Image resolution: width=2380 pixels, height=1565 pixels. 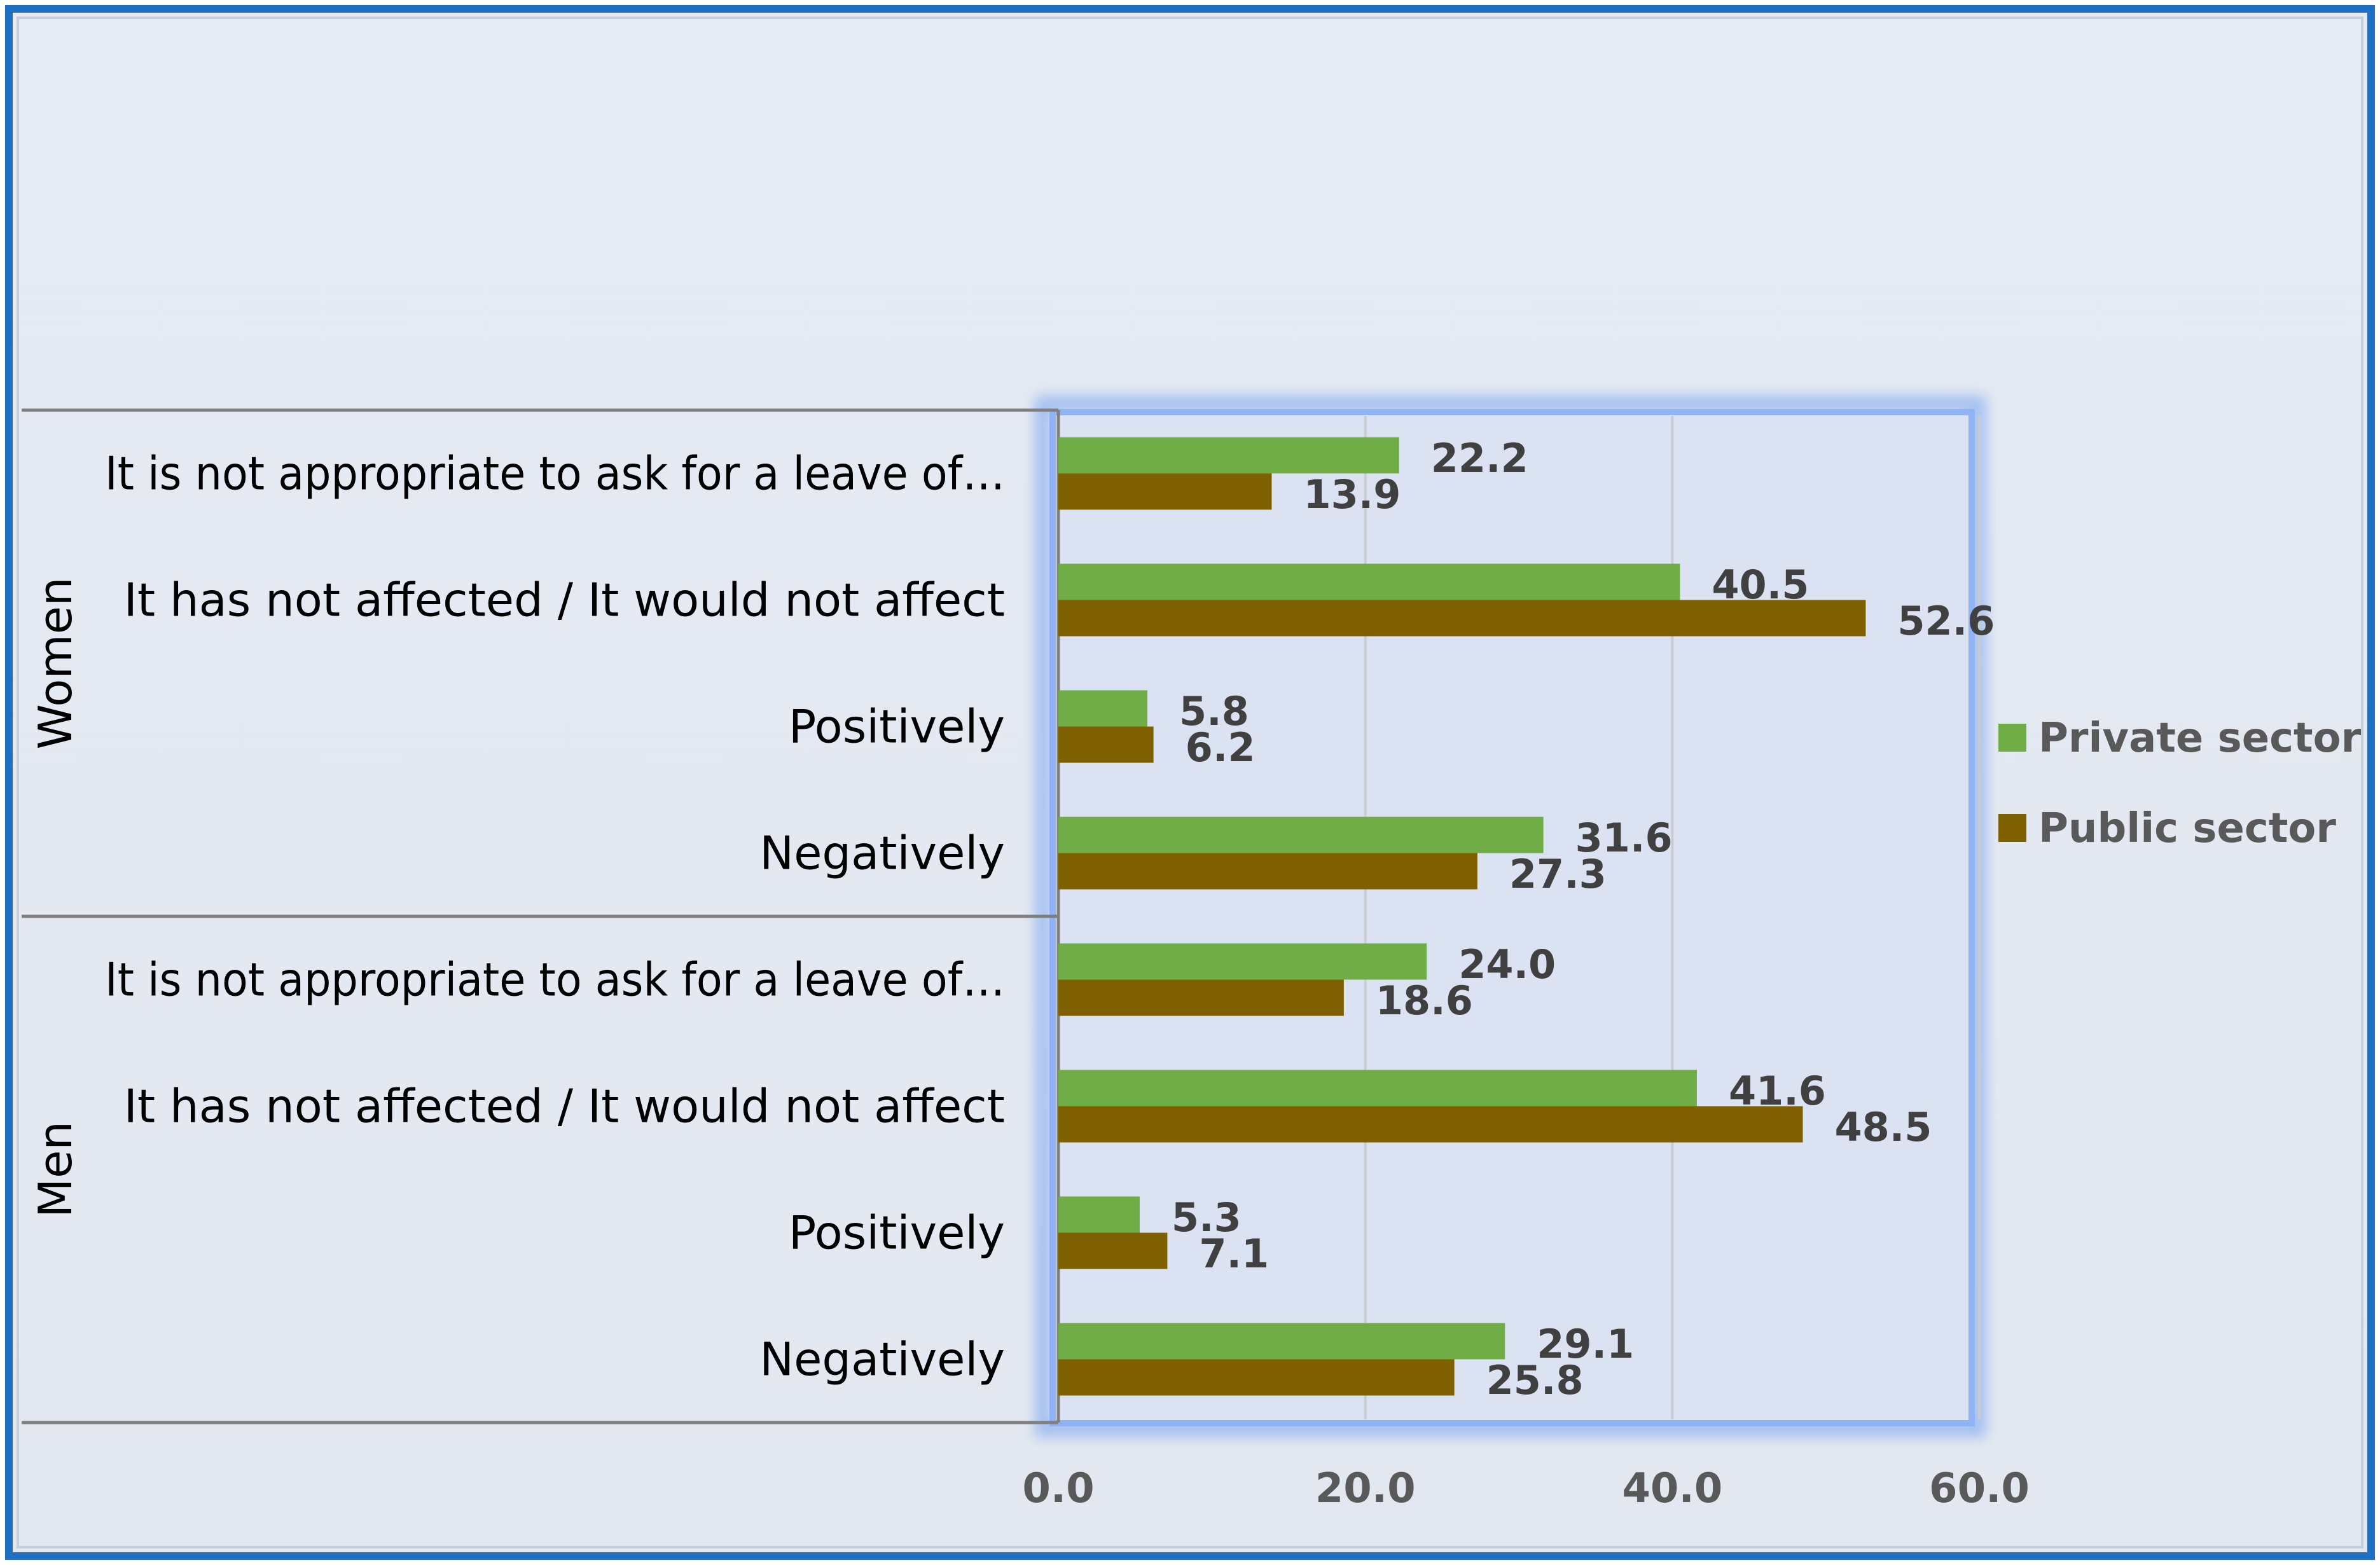 I want to click on x-tick-label: 60.0, so click(x=1979, y=1488).